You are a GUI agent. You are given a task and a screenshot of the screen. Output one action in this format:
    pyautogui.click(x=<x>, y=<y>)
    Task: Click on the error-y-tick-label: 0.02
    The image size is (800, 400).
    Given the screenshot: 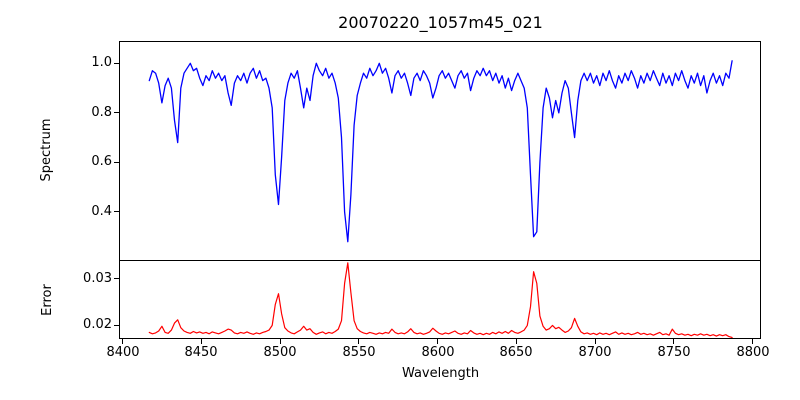 What is the action you would take?
    pyautogui.click(x=97, y=324)
    